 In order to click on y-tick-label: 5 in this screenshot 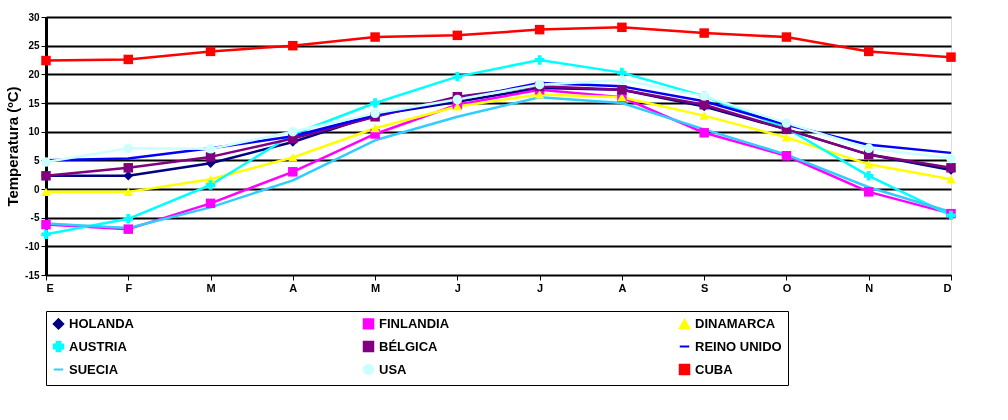, I will do `click(36, 160)`.